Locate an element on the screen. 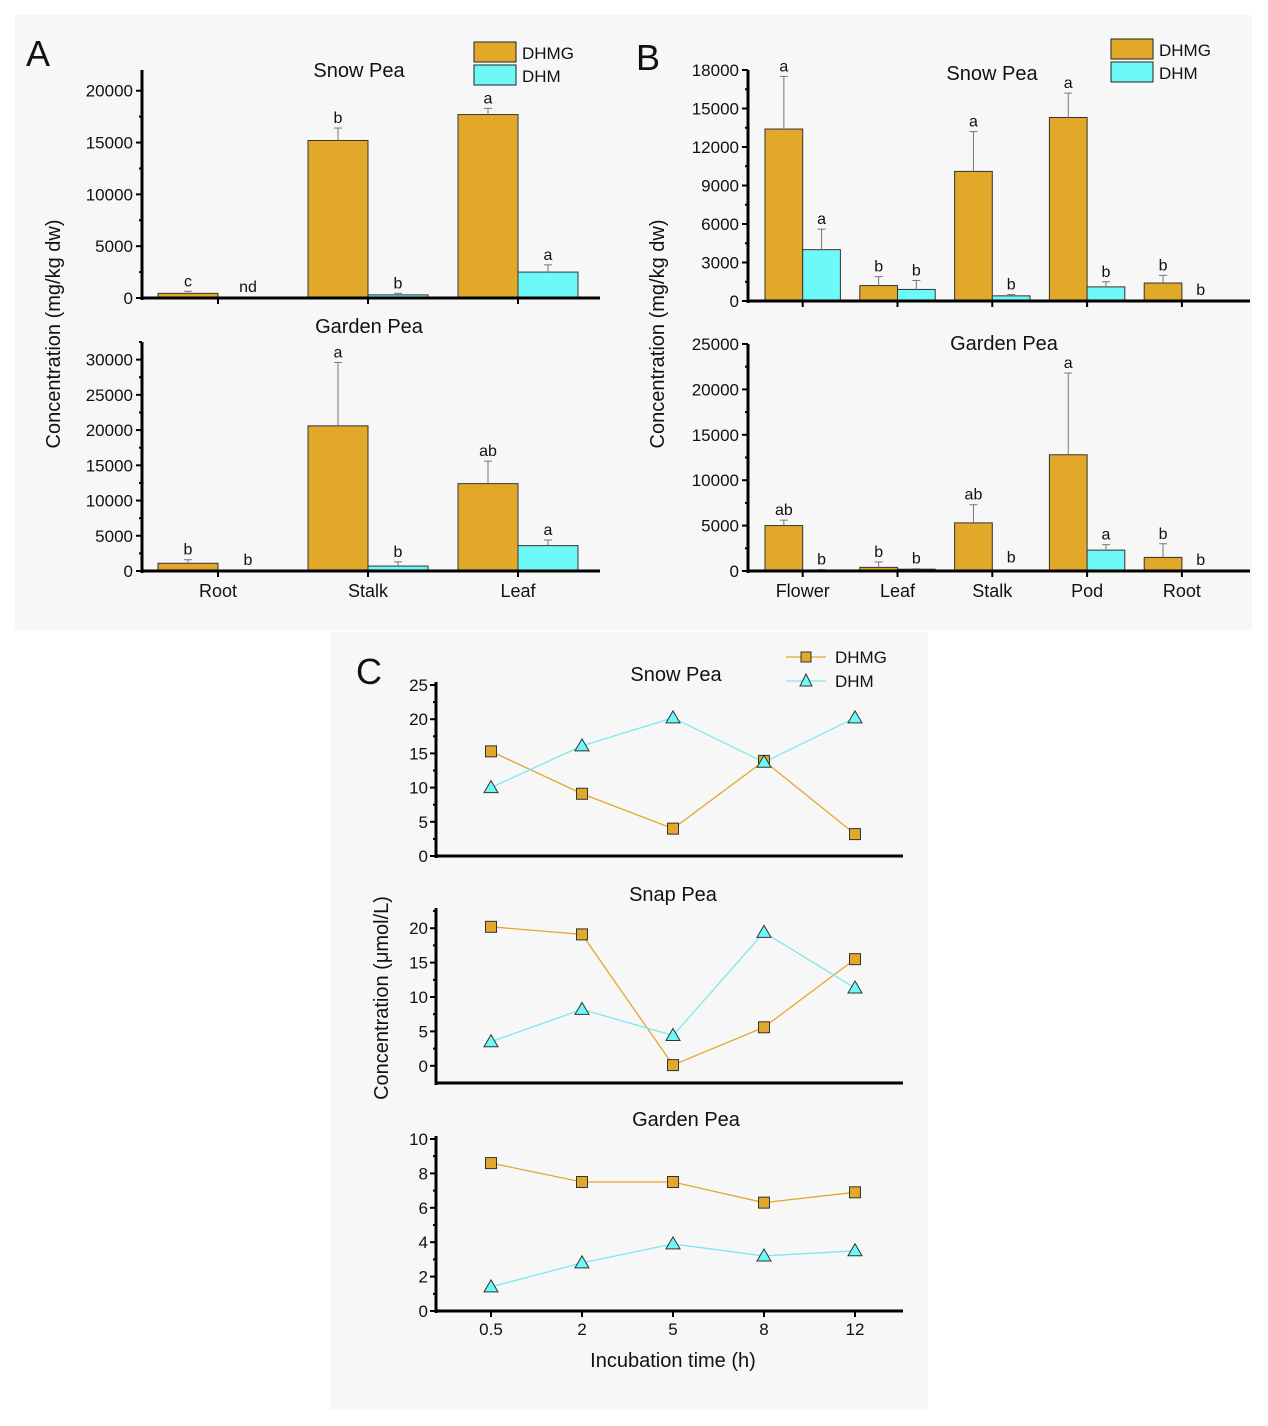  panel-c-legend: DHMG DHM is located at coordinates (836, 669).